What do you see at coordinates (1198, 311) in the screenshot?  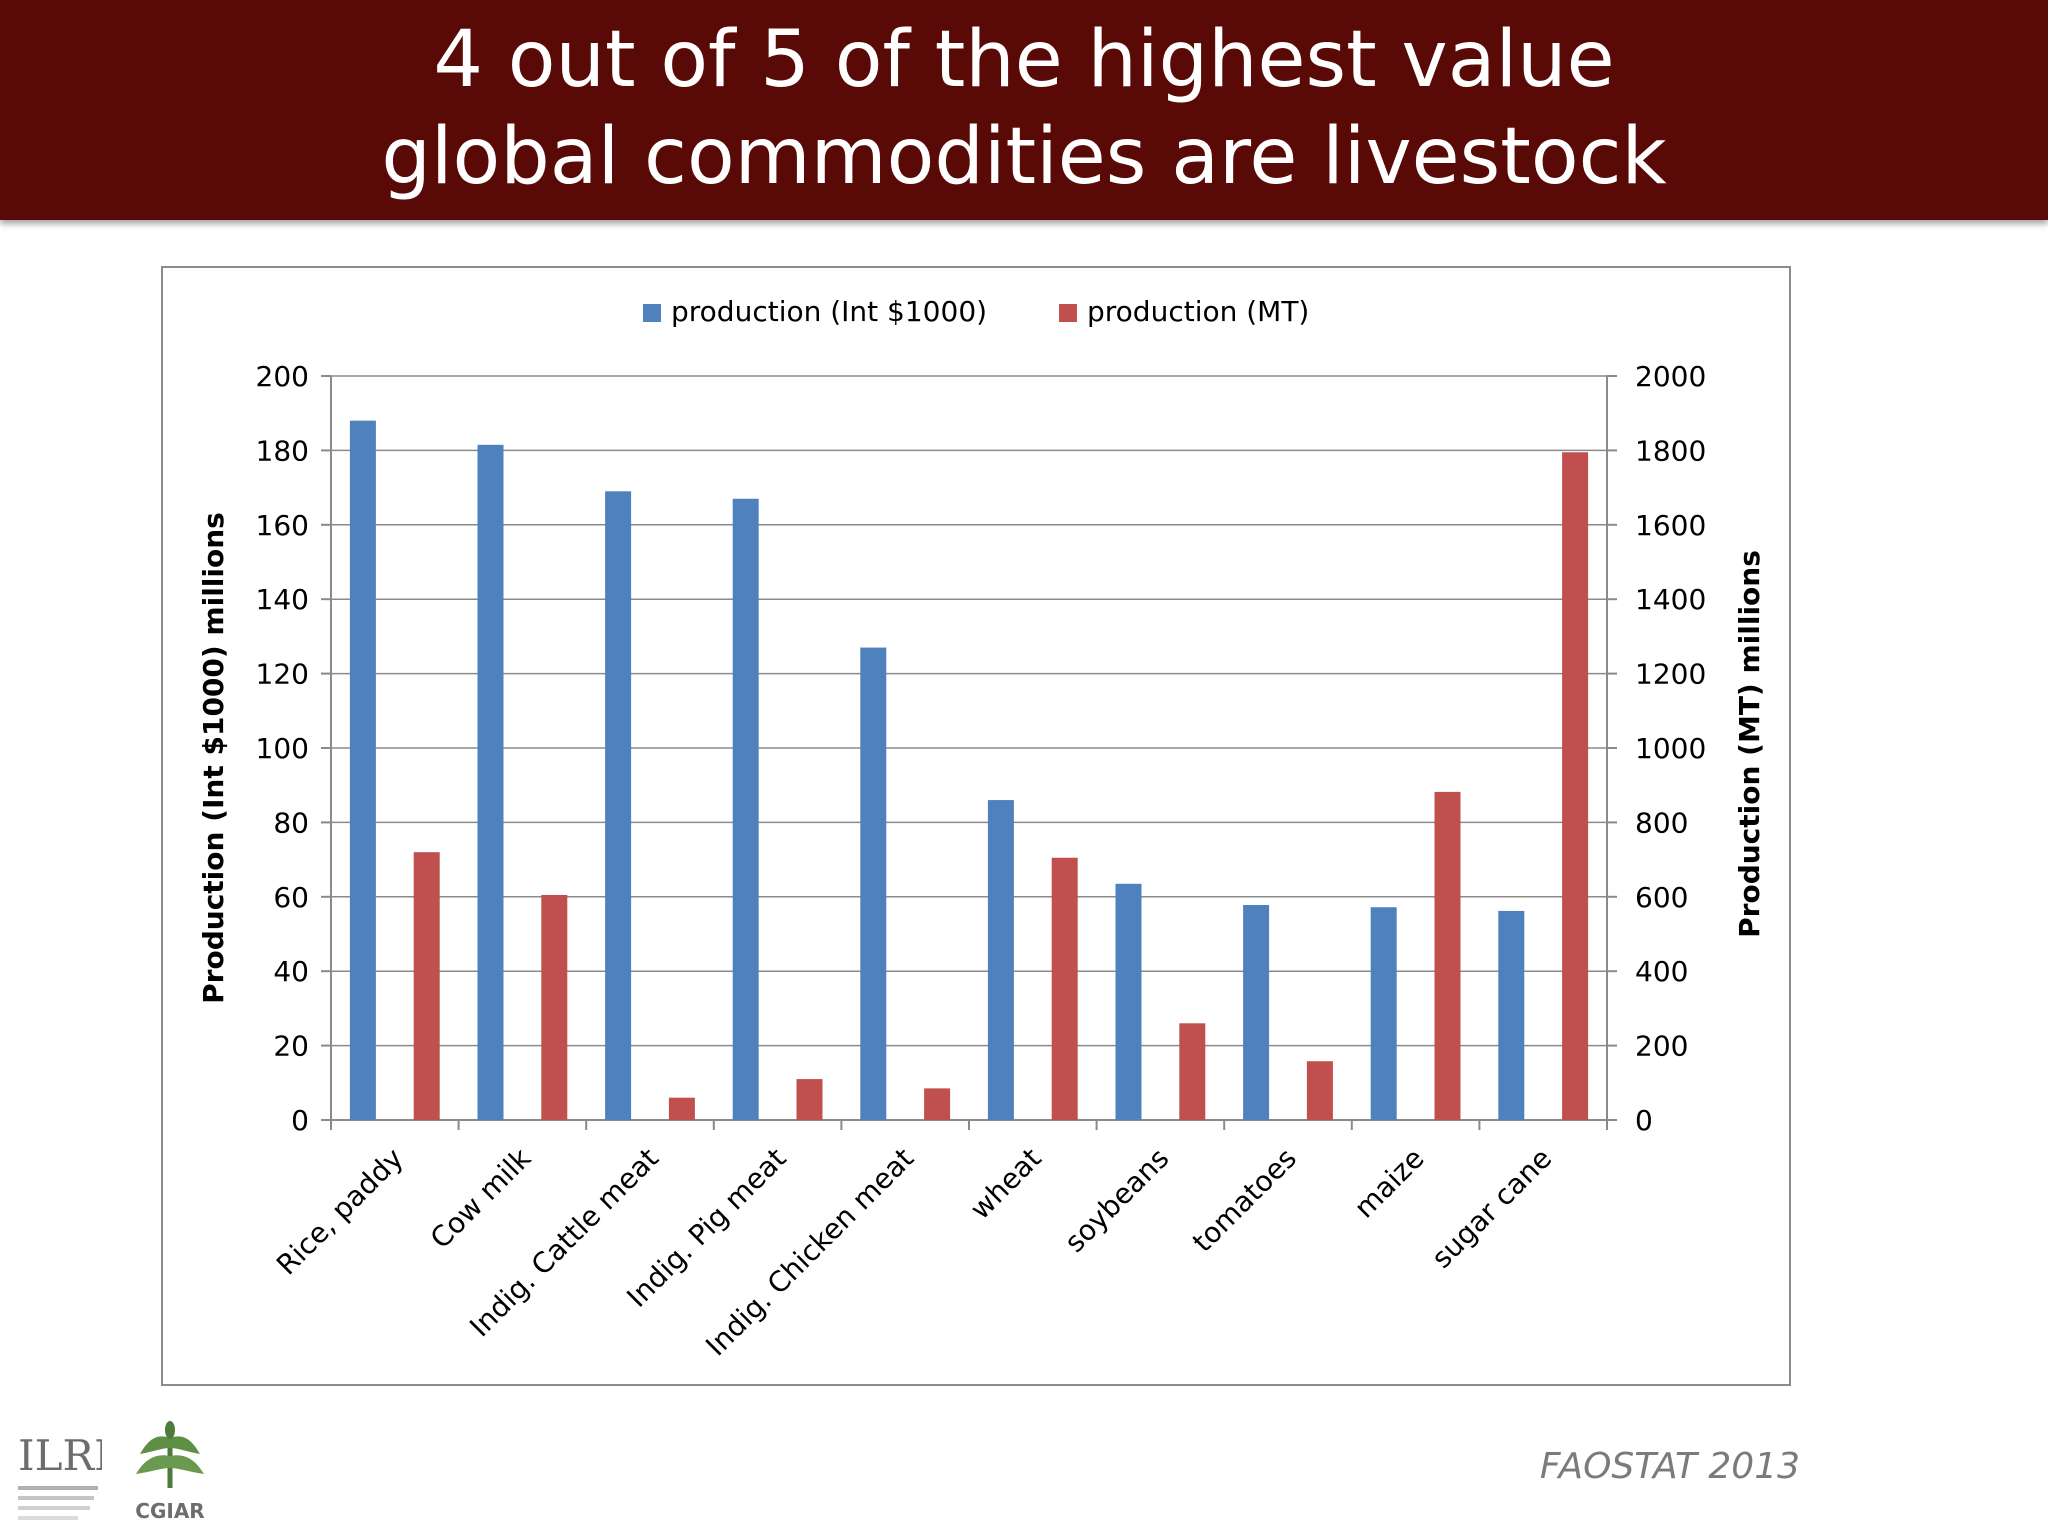 I see `legend-label-mt-value: production (MT)` at bounding box center [1198, 311].